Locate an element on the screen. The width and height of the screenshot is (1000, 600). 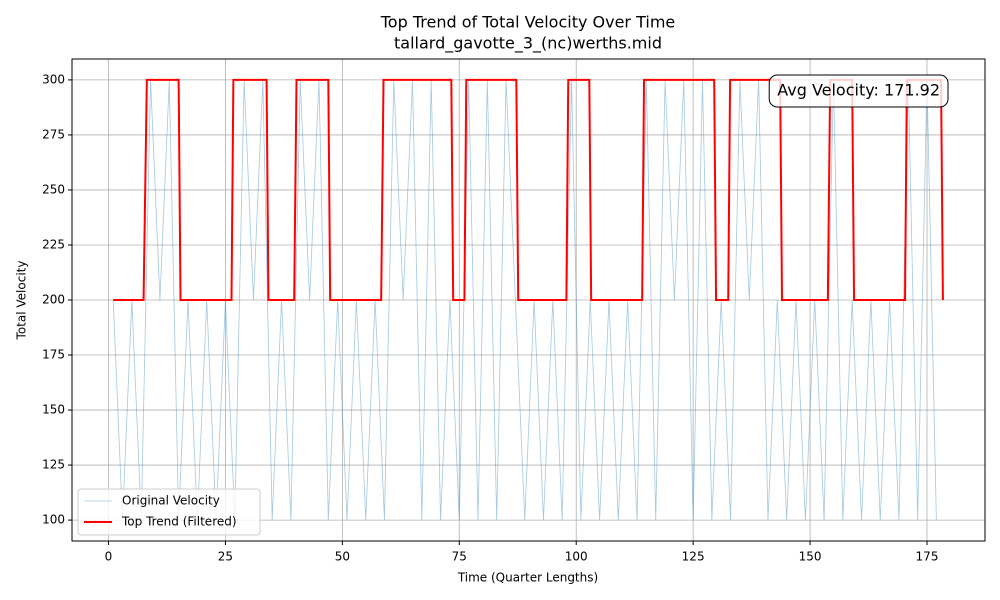
legend-label: Original Velocity is located at coordinates (171, 501).